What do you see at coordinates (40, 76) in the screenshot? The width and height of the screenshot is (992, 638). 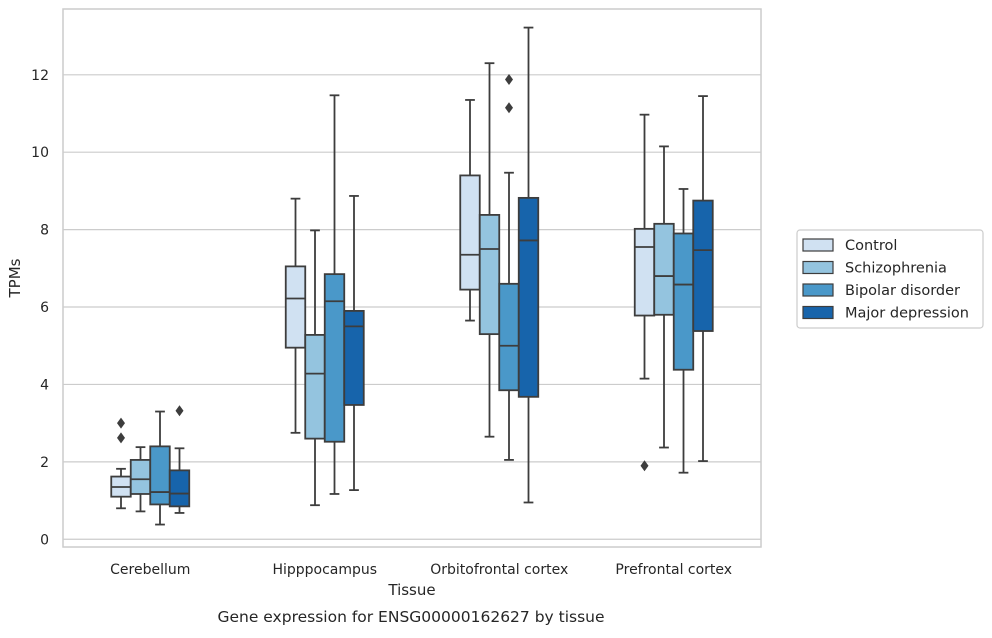 I see `y-tick-label: 12` at bounding box center [40, 76].